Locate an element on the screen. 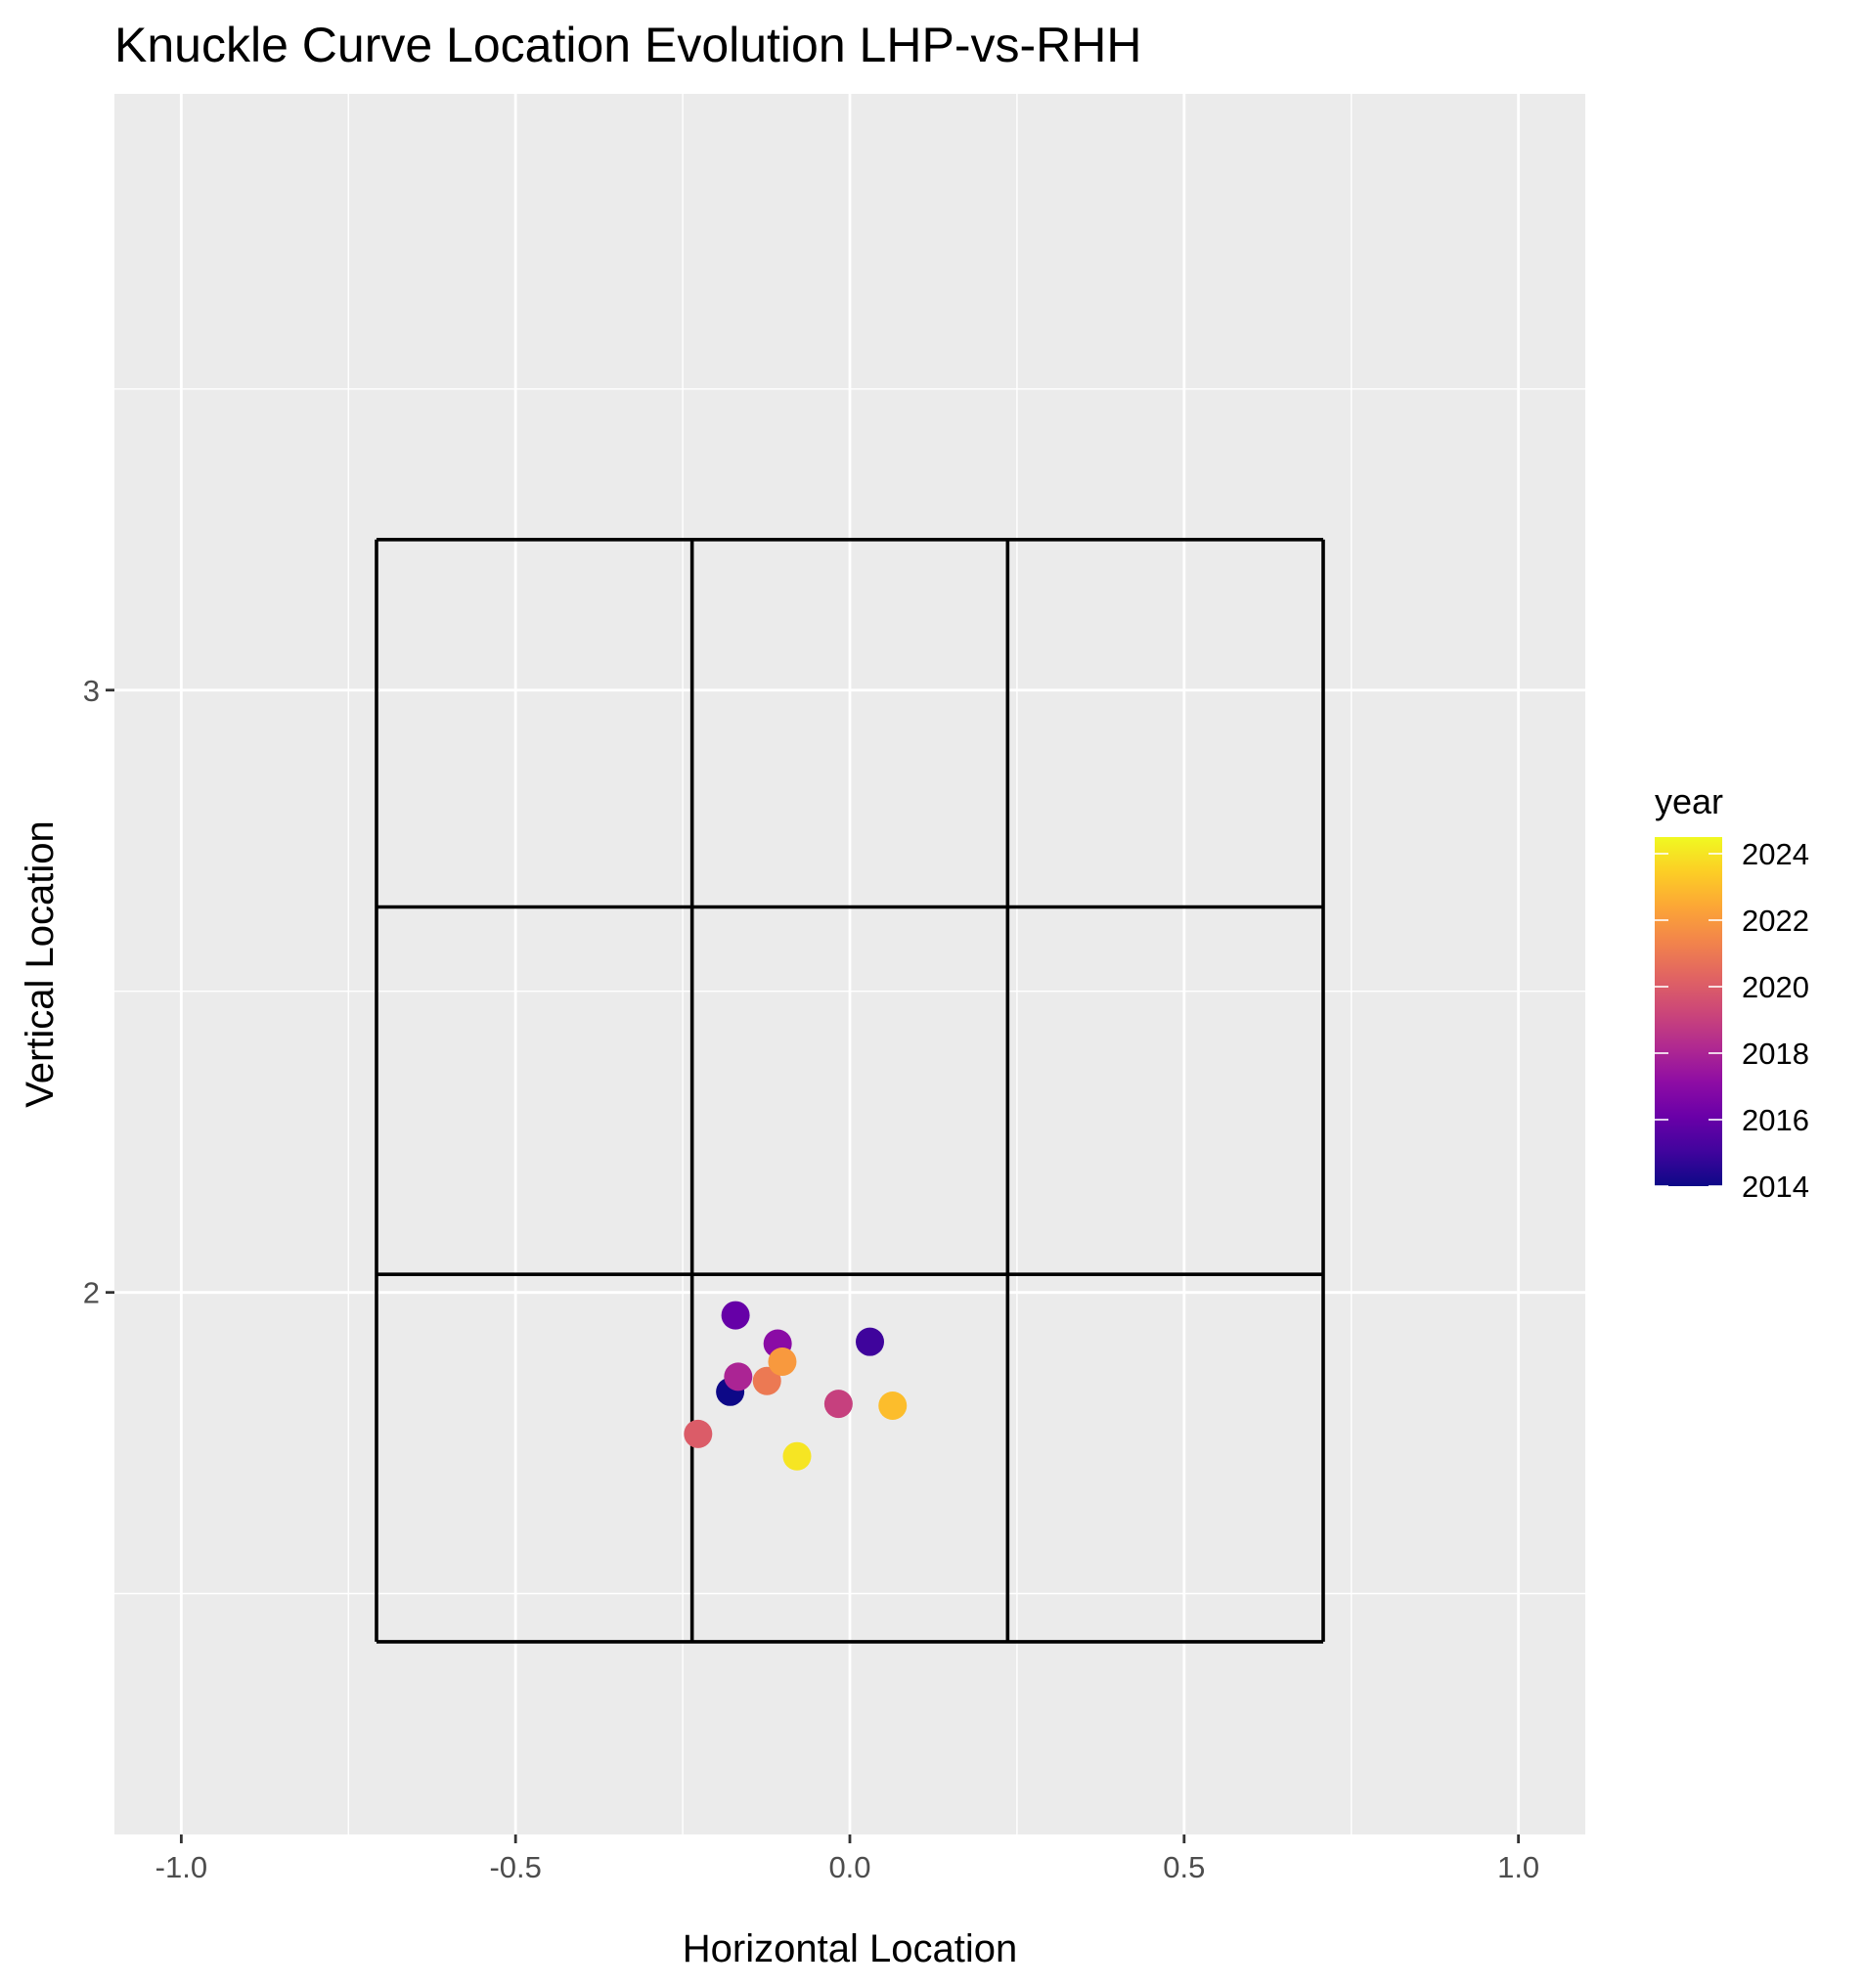  x-axis: -1.0 -0.5 0.0 0.5 1.0 is located at coordinates (847, 1859).